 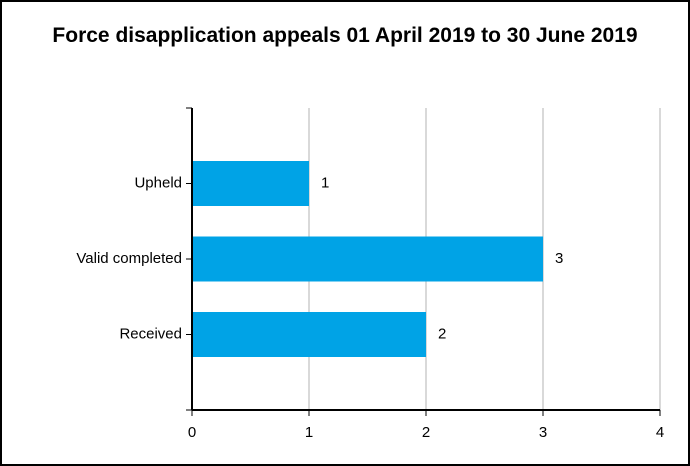 I want to click on x-tick-label: 3, so click(x=543, y=432).